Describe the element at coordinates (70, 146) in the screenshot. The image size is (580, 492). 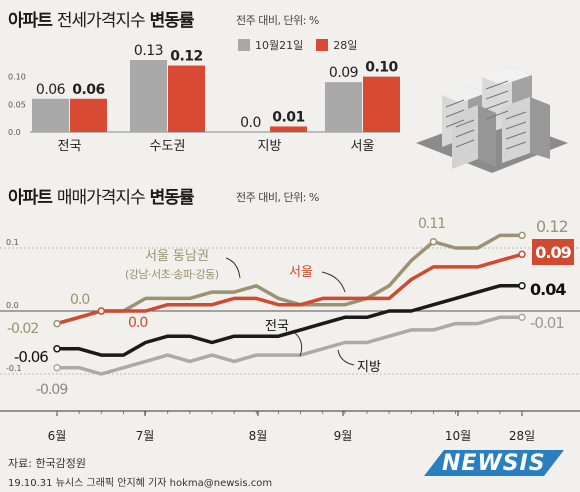
I see `bar-category-label: 전국` at that location.